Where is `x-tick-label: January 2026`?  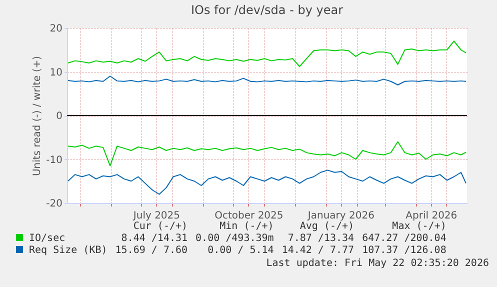
x-tick-label: January 2026 is located at coordinates (340, 216).